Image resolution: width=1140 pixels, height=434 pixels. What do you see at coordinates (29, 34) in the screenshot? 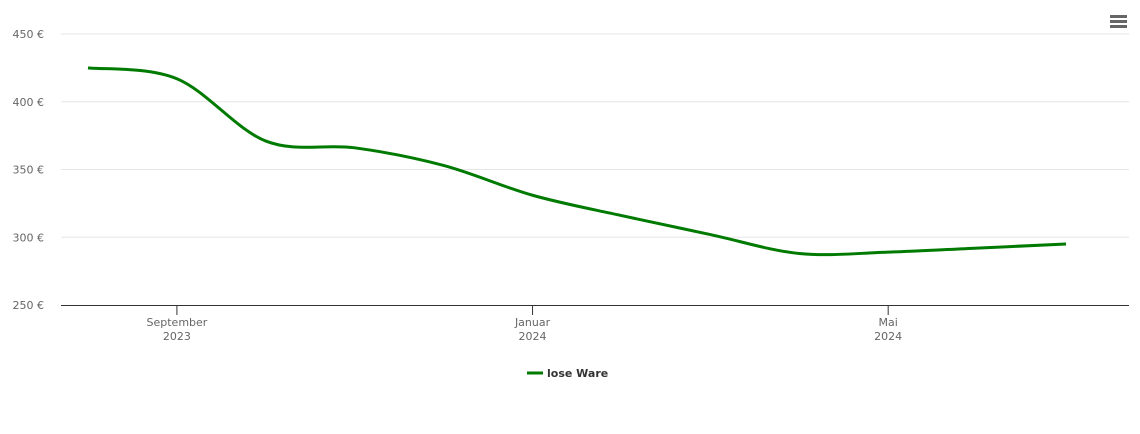
I see `y-tick-label: 450 €` at bounding box center [29, 34].